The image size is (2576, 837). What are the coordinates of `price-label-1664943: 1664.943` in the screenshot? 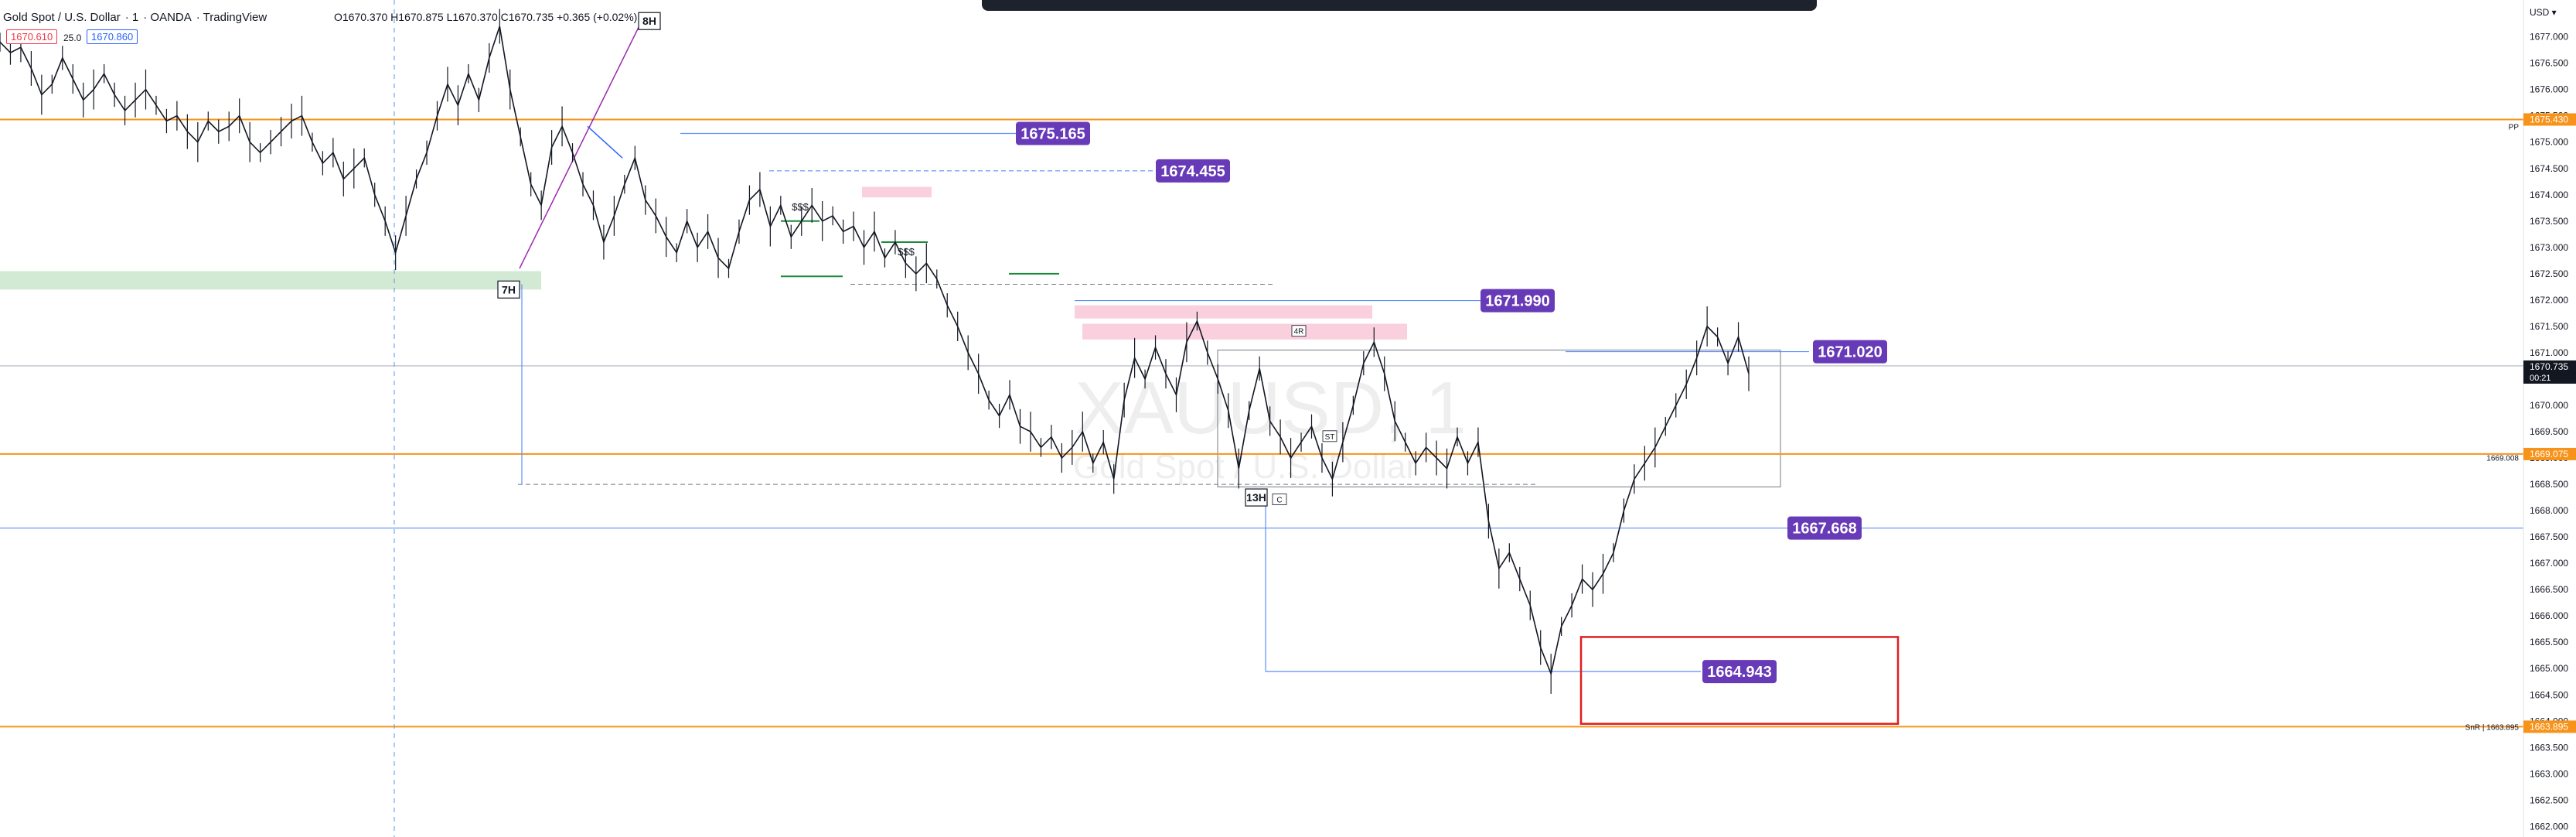 It's located at (1739, 672).